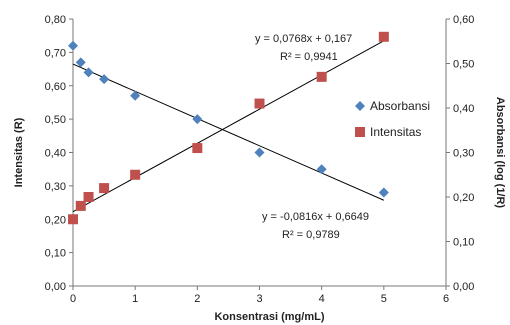 This screenshot has width=510, height=325. I want to click on x-tick-label: 1, so click(135, 299).